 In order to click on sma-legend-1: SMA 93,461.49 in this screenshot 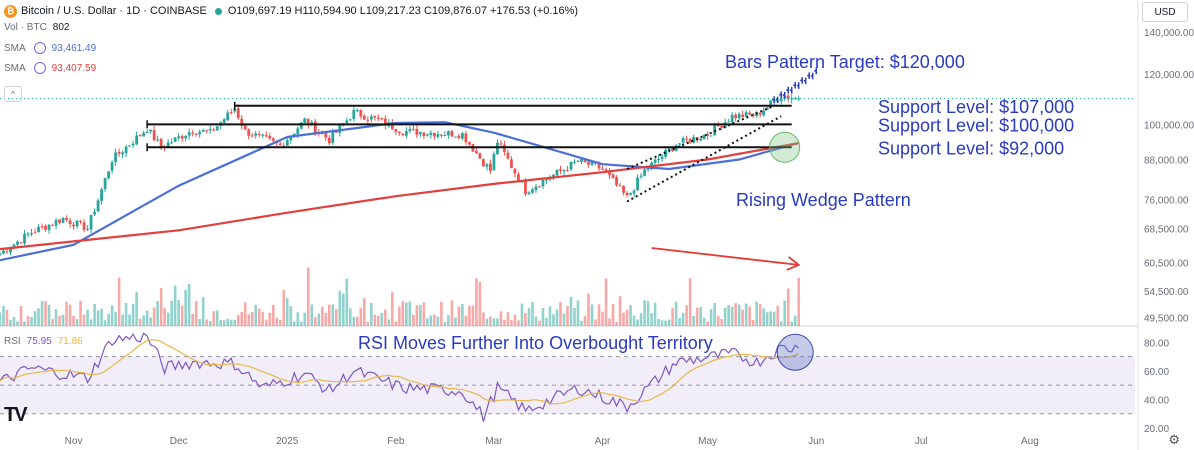, I will do `click(50, 48)`.